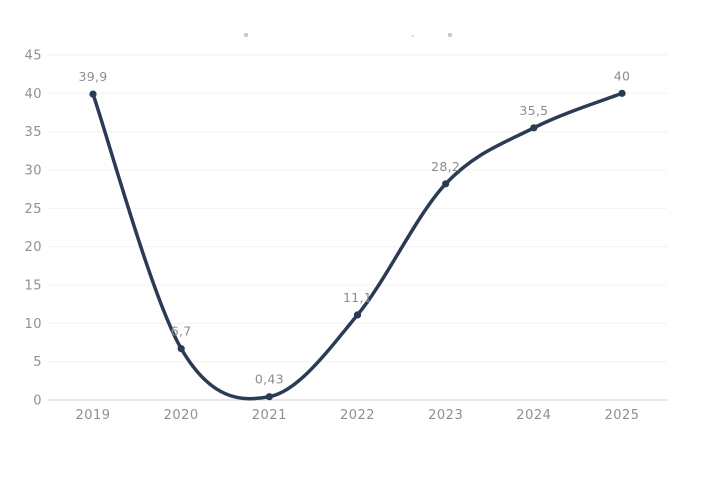 Image resolution: width=720 pixels, height=480 pixels. What do you see at coordinates (622, 75) in the screenshot?
I see `data-point-label: 40` at bounding box center [622, 75].